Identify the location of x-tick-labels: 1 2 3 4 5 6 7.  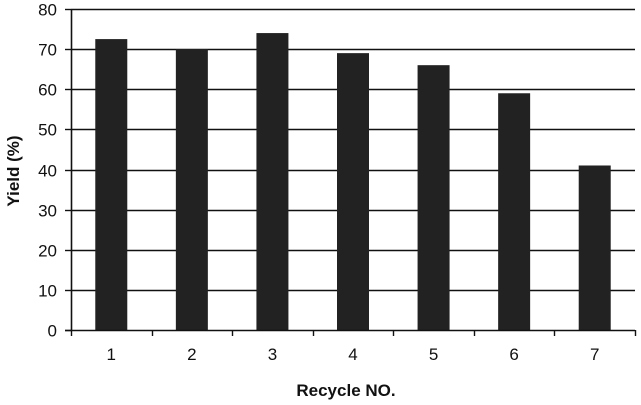
(353, 354).